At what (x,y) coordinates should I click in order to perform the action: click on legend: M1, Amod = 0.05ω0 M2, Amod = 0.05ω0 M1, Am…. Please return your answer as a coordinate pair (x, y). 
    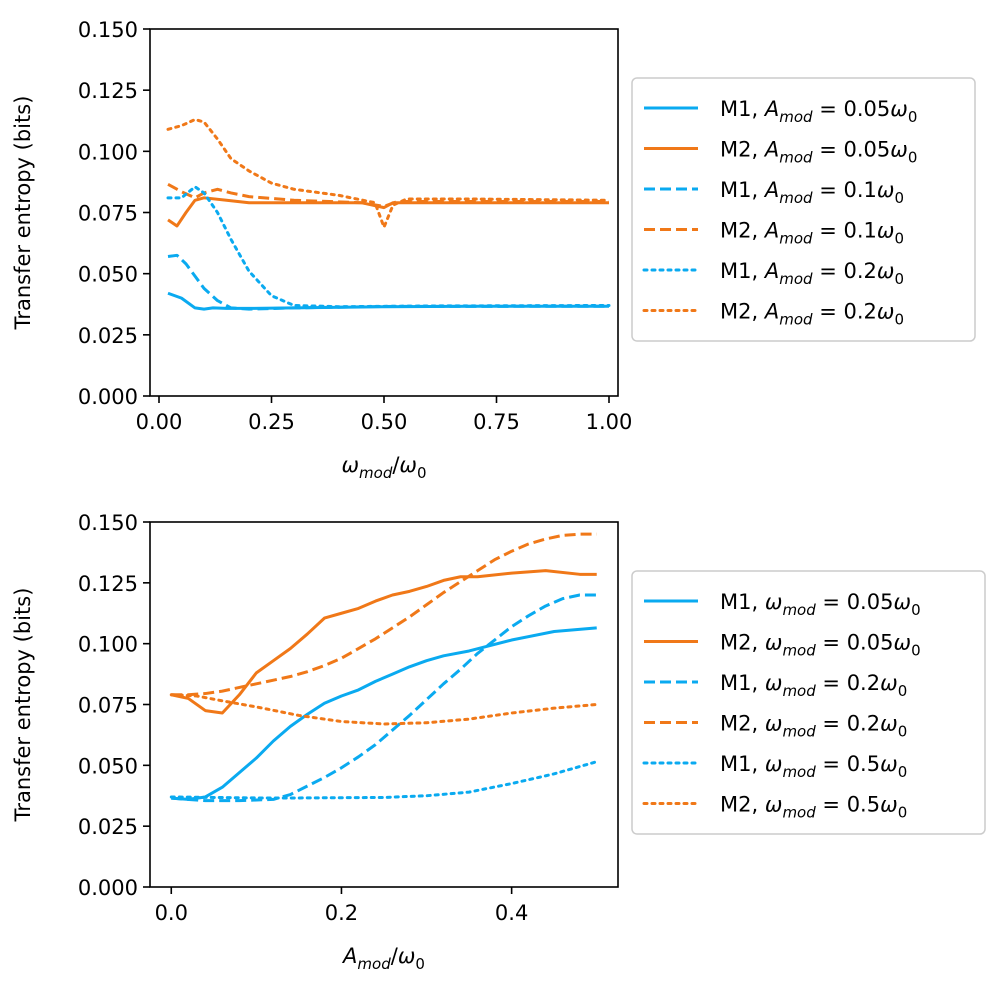
    Looking at the image, I should click on (803, 209).